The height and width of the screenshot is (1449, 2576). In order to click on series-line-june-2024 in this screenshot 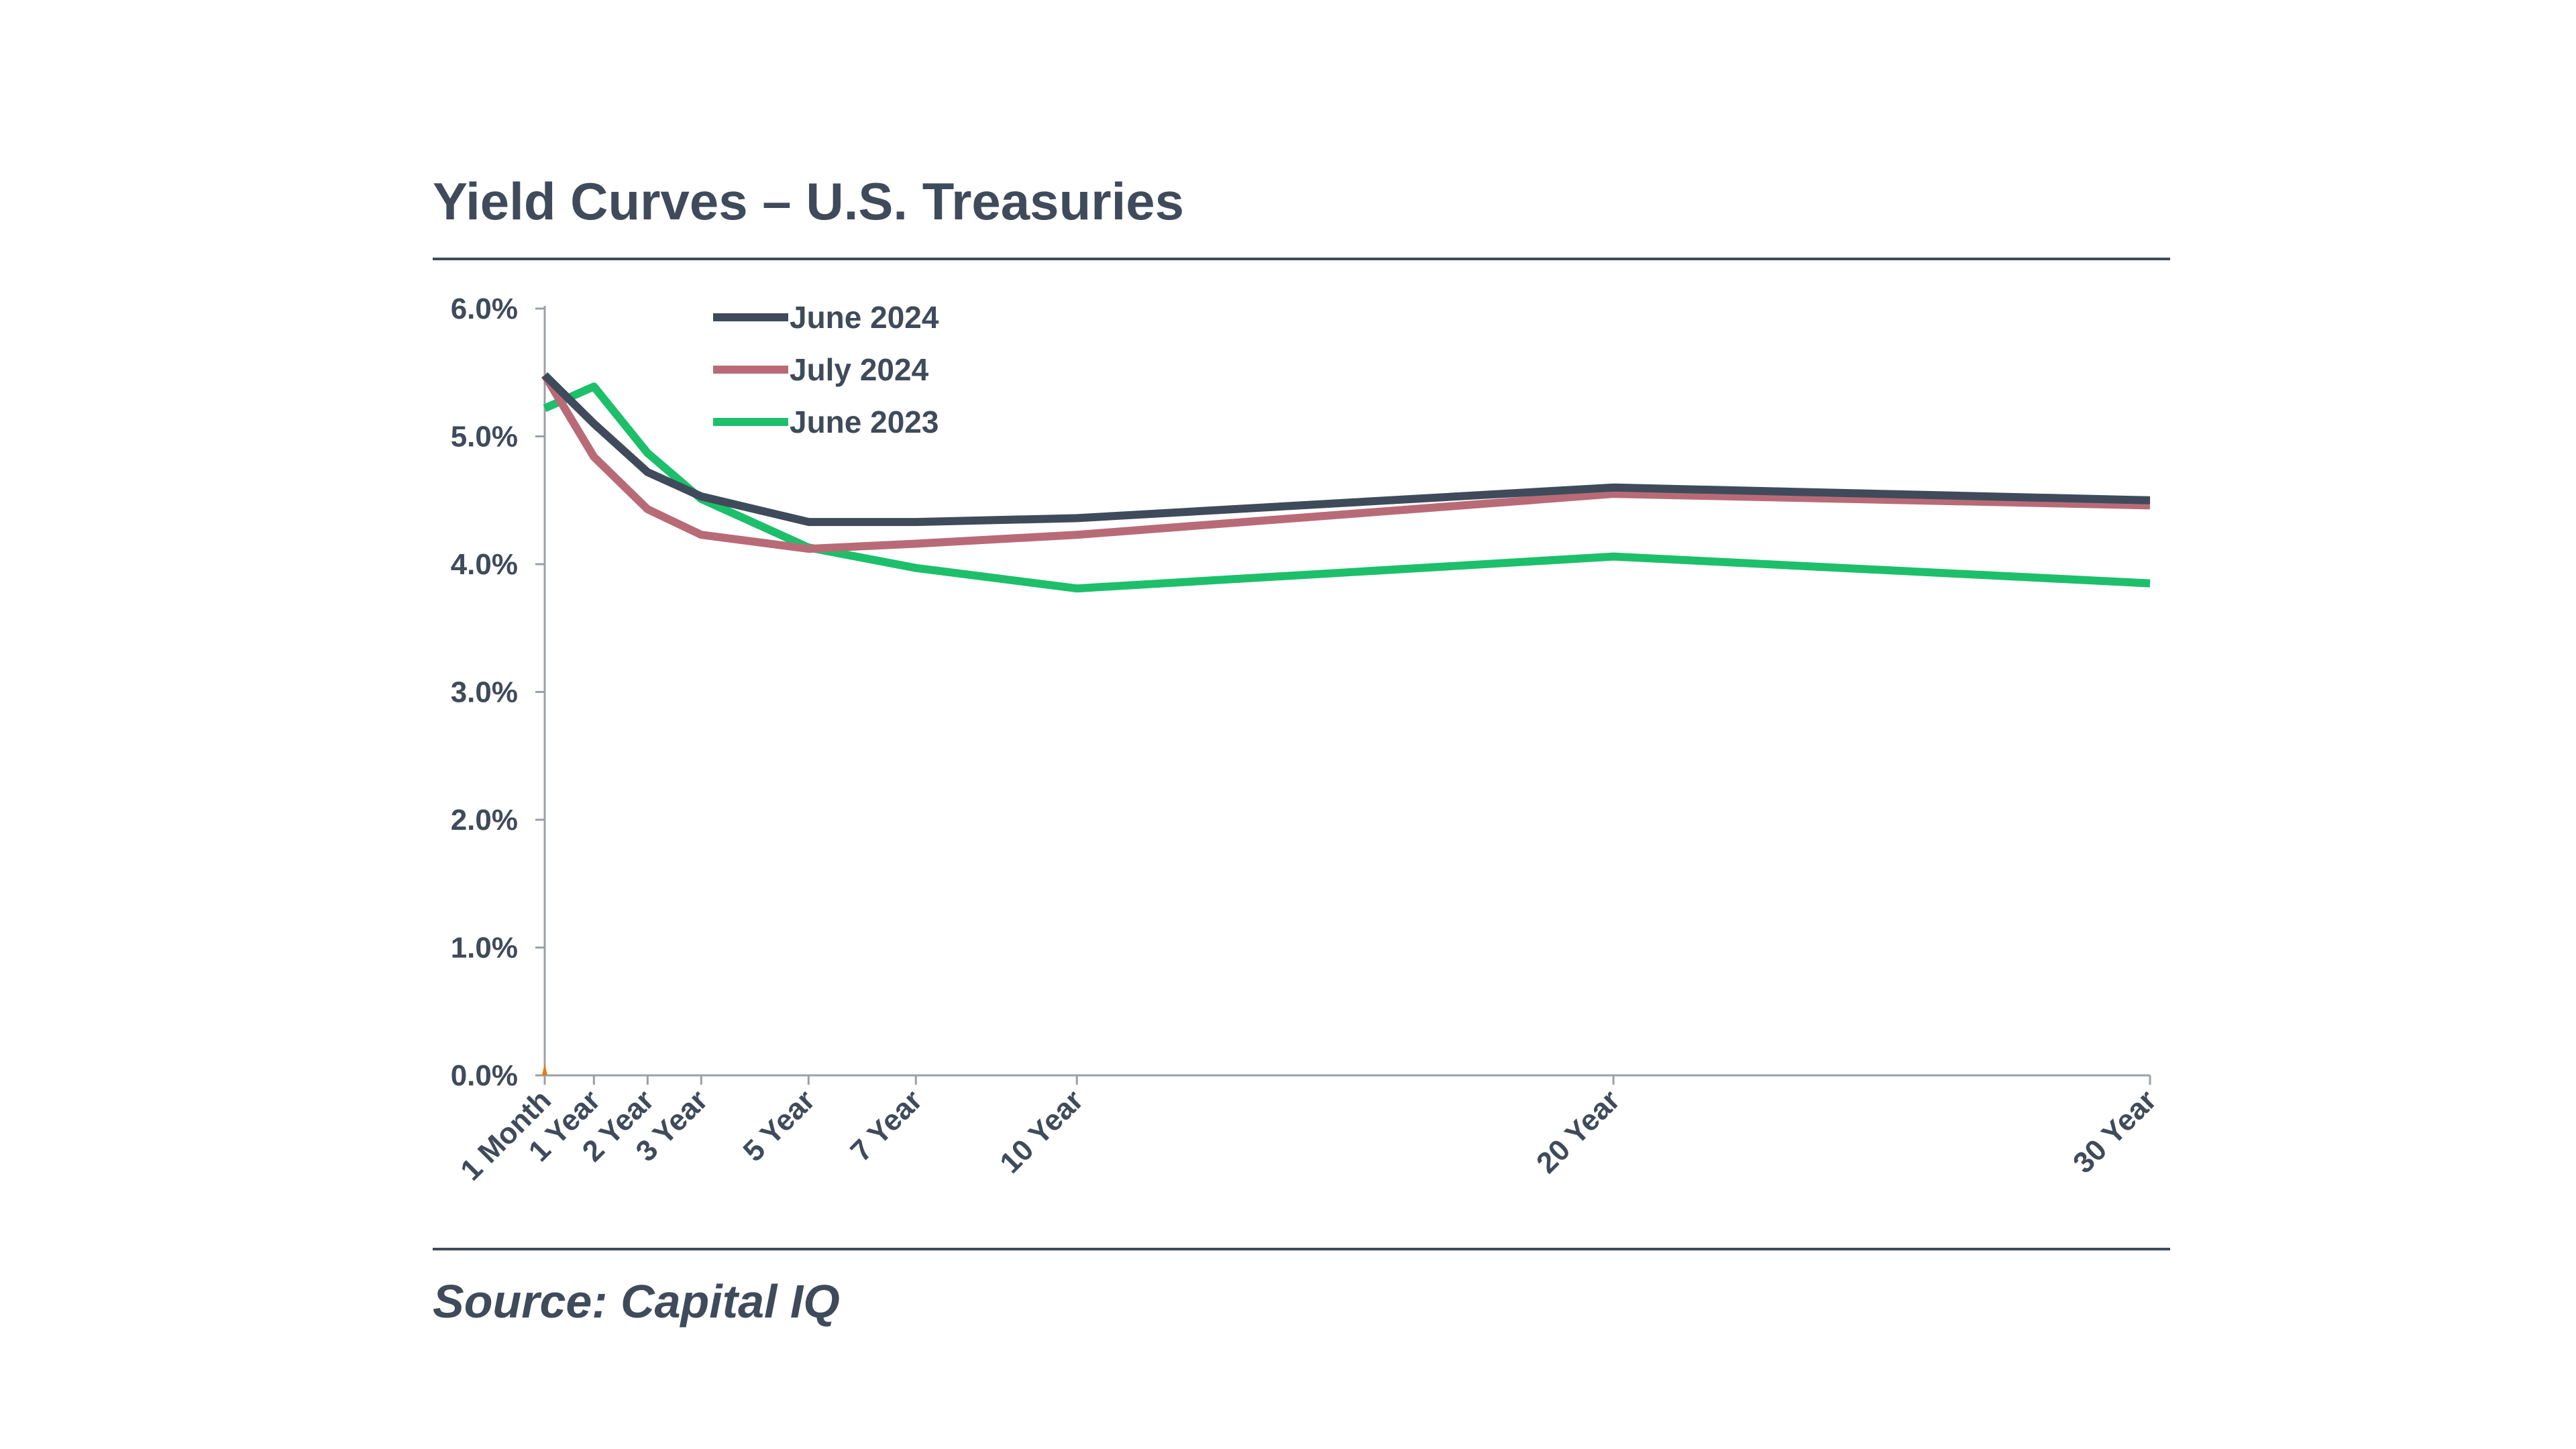, I will do `click(1346, 449)`.